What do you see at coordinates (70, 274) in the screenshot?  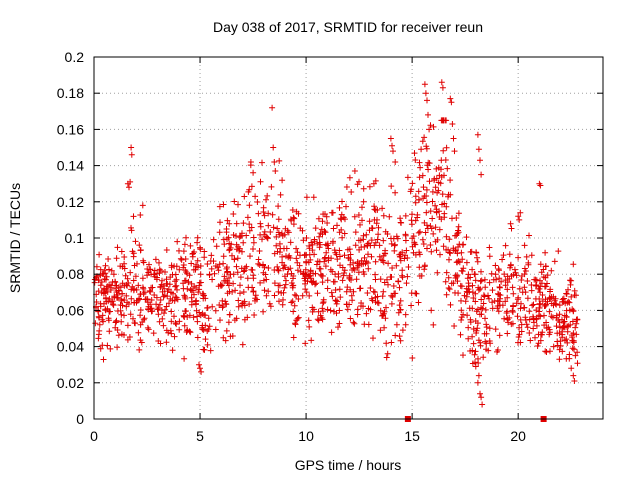 I see `y-tick-label-4: 0.08` at bounding box center [70, 274].